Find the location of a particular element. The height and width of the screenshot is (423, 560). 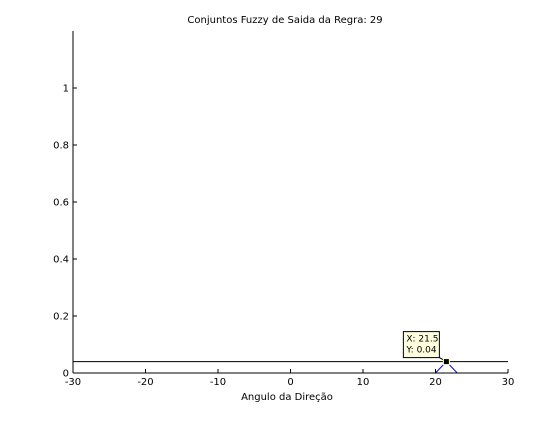

datatip-marker is located at coordinates (446, 362).